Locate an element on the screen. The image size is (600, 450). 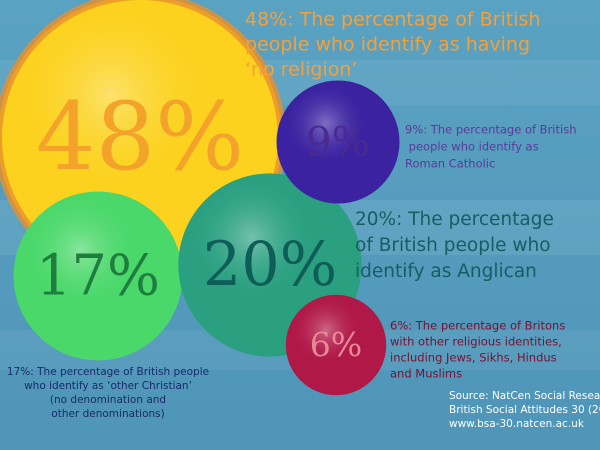
bubble-label: 9% is located at coordinates (338, 142).